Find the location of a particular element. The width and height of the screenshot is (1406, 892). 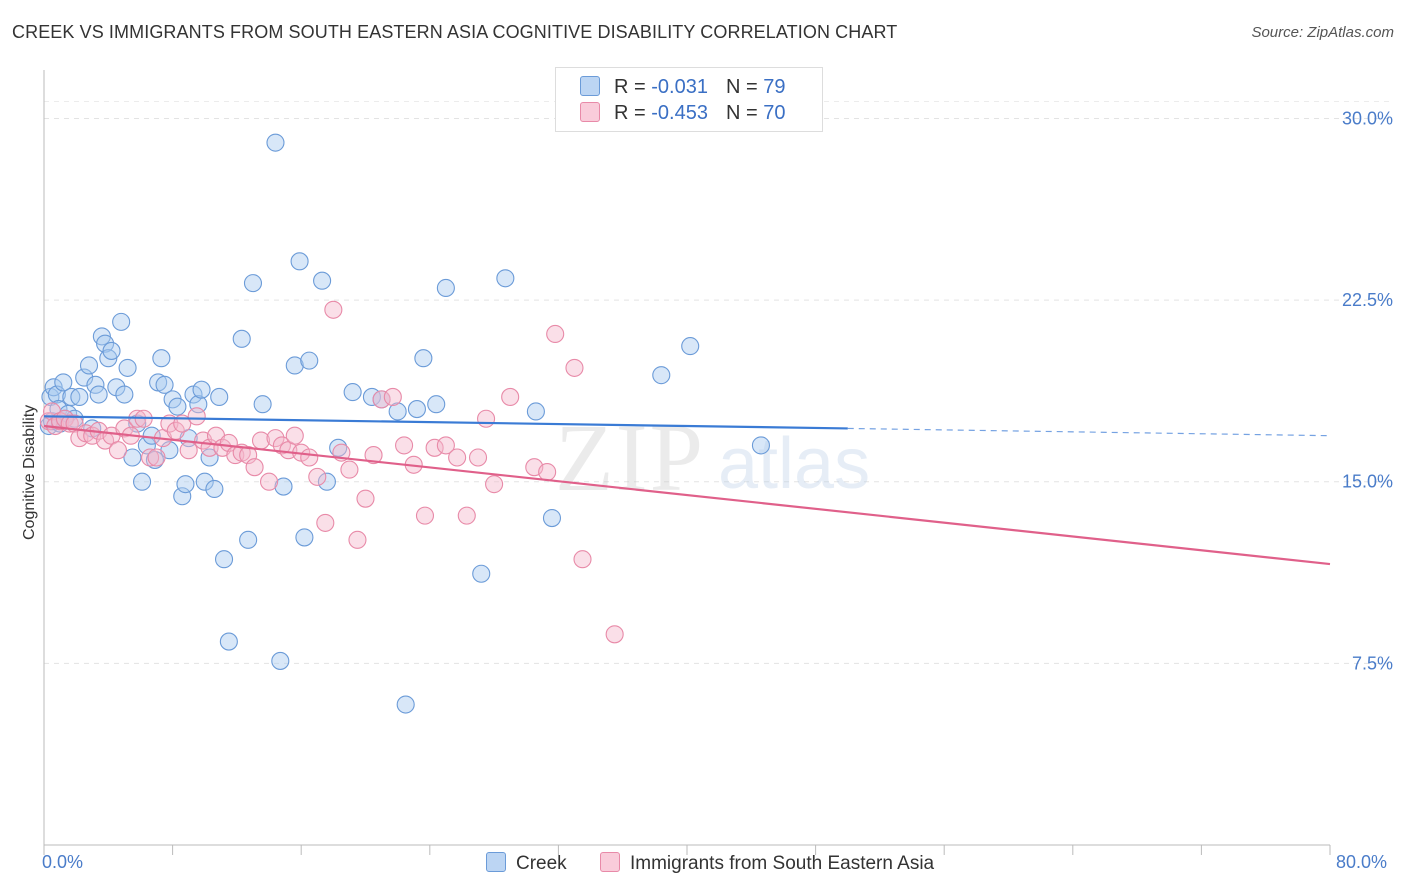

y-tick-label: 7.5% is located at coordinates (1372, 663).